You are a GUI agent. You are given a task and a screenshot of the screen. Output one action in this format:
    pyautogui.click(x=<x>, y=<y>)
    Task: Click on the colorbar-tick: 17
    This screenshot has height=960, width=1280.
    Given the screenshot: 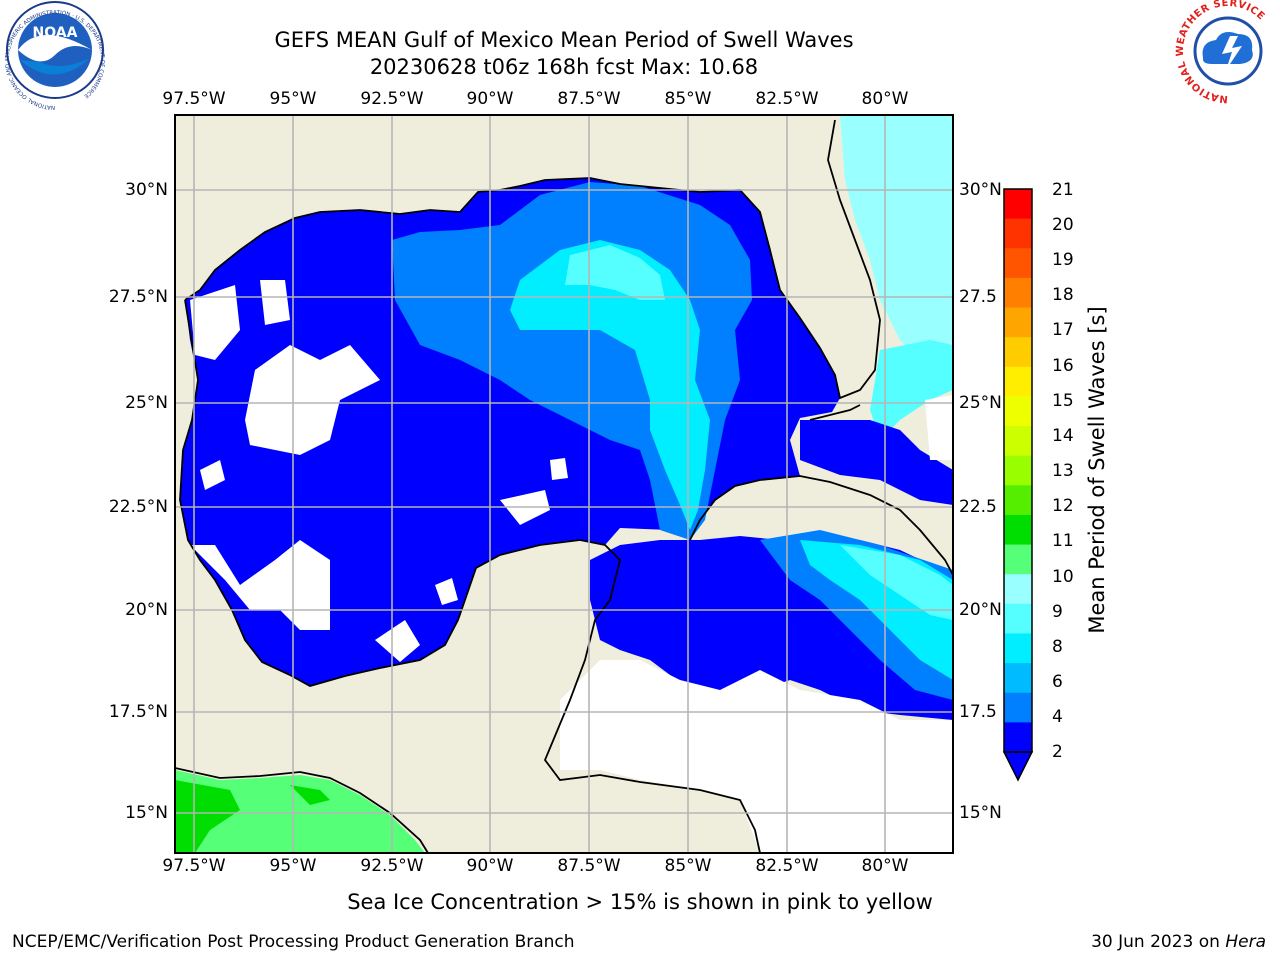 What is the action you would take?
    pyautogui.click(x=1063, y=330)
    